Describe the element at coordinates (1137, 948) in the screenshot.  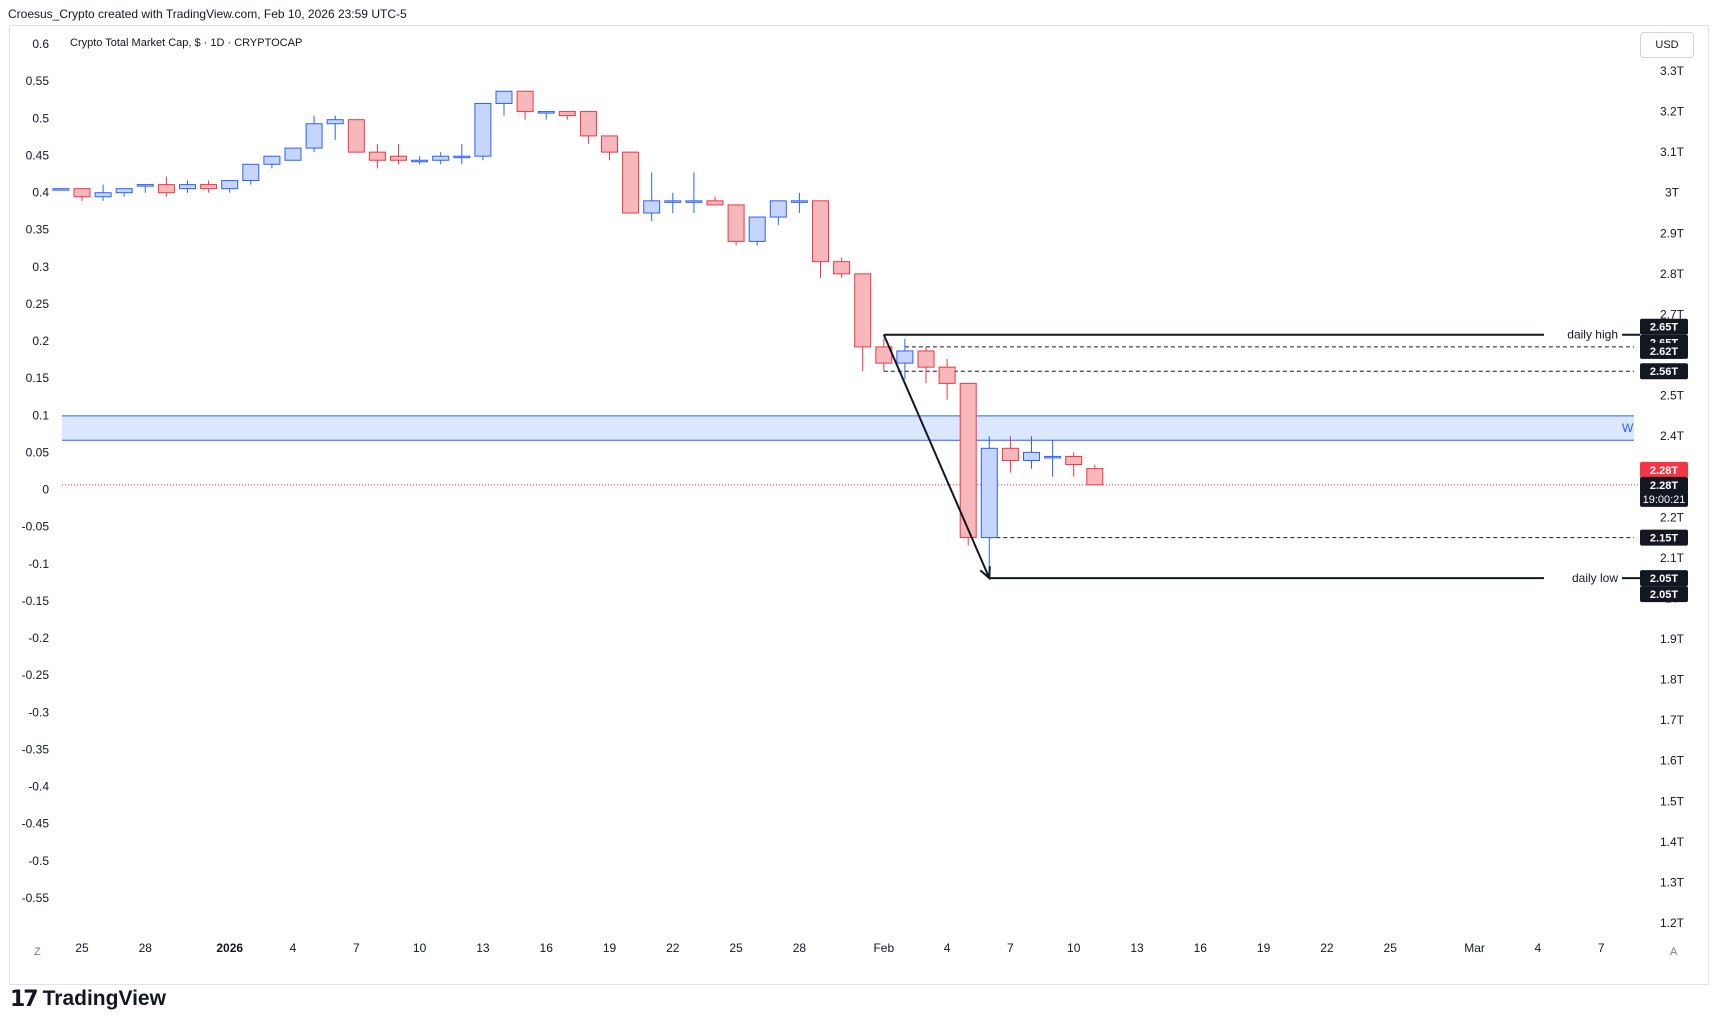
I see `time-label-16: 13` at that location.